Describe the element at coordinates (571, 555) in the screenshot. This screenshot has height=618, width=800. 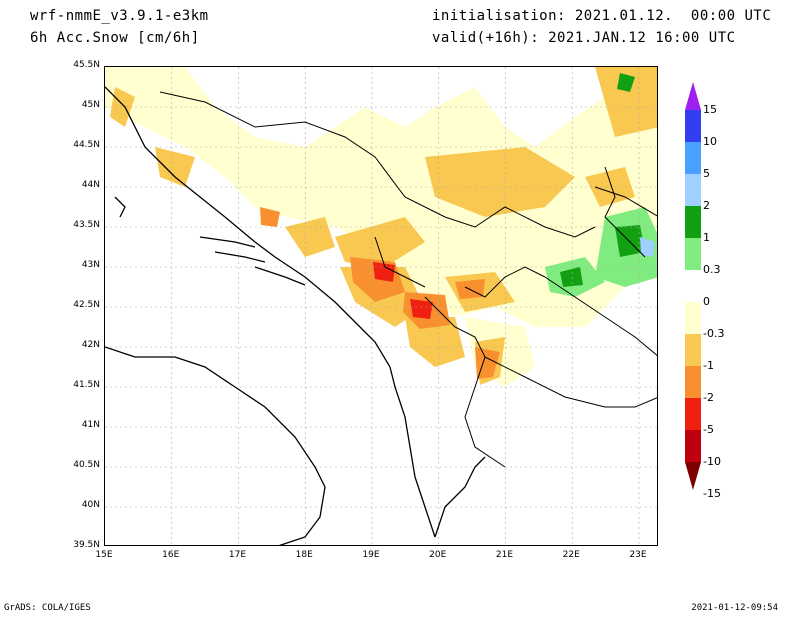
I see `lon-label: 22E` at that location.